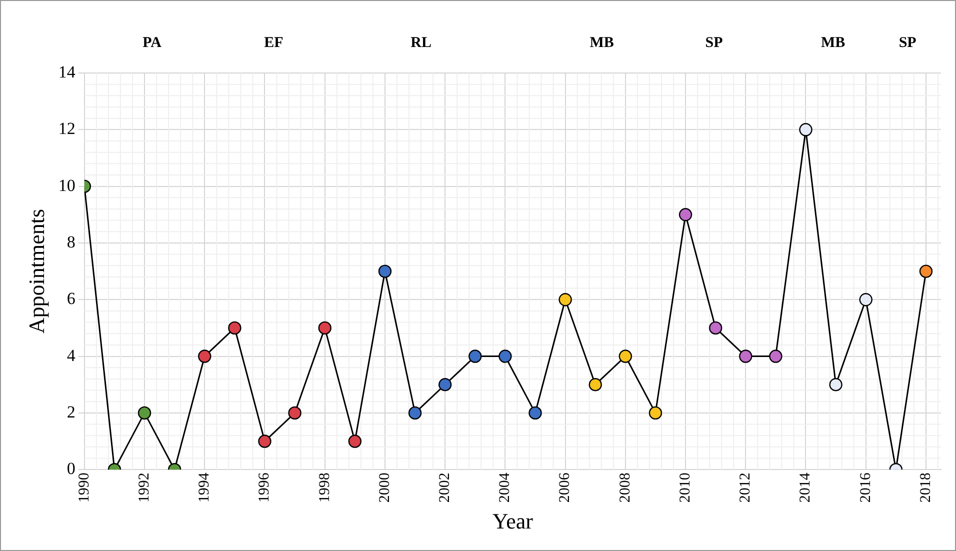 This screenshot has width=956, height=551. I want to click on x-tick-label: 2010, so click(685, 487).